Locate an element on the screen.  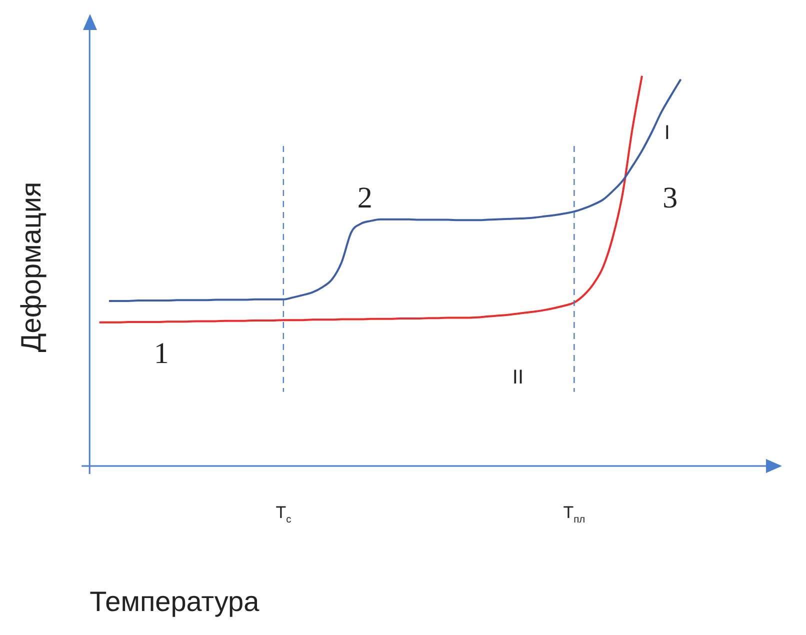
annotation: 3 is located at coordinates (670, 197).